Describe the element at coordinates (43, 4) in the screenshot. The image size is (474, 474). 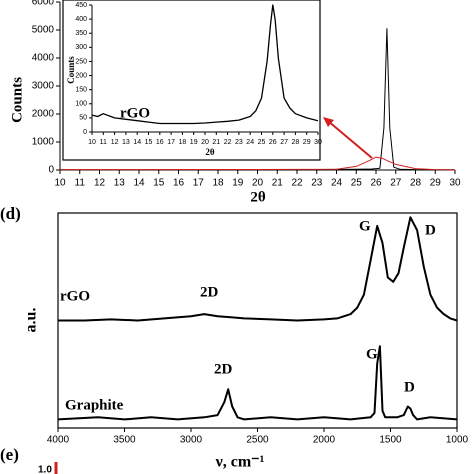
I see `y-tick-label: 6000` at that location.